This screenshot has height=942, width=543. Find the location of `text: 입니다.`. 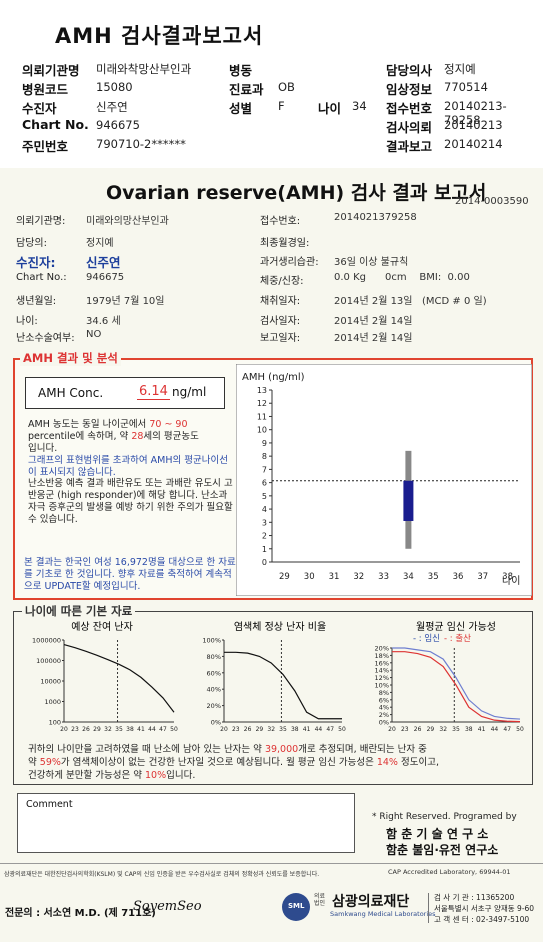

text: 입니다. is located at coordinates (43, 448).